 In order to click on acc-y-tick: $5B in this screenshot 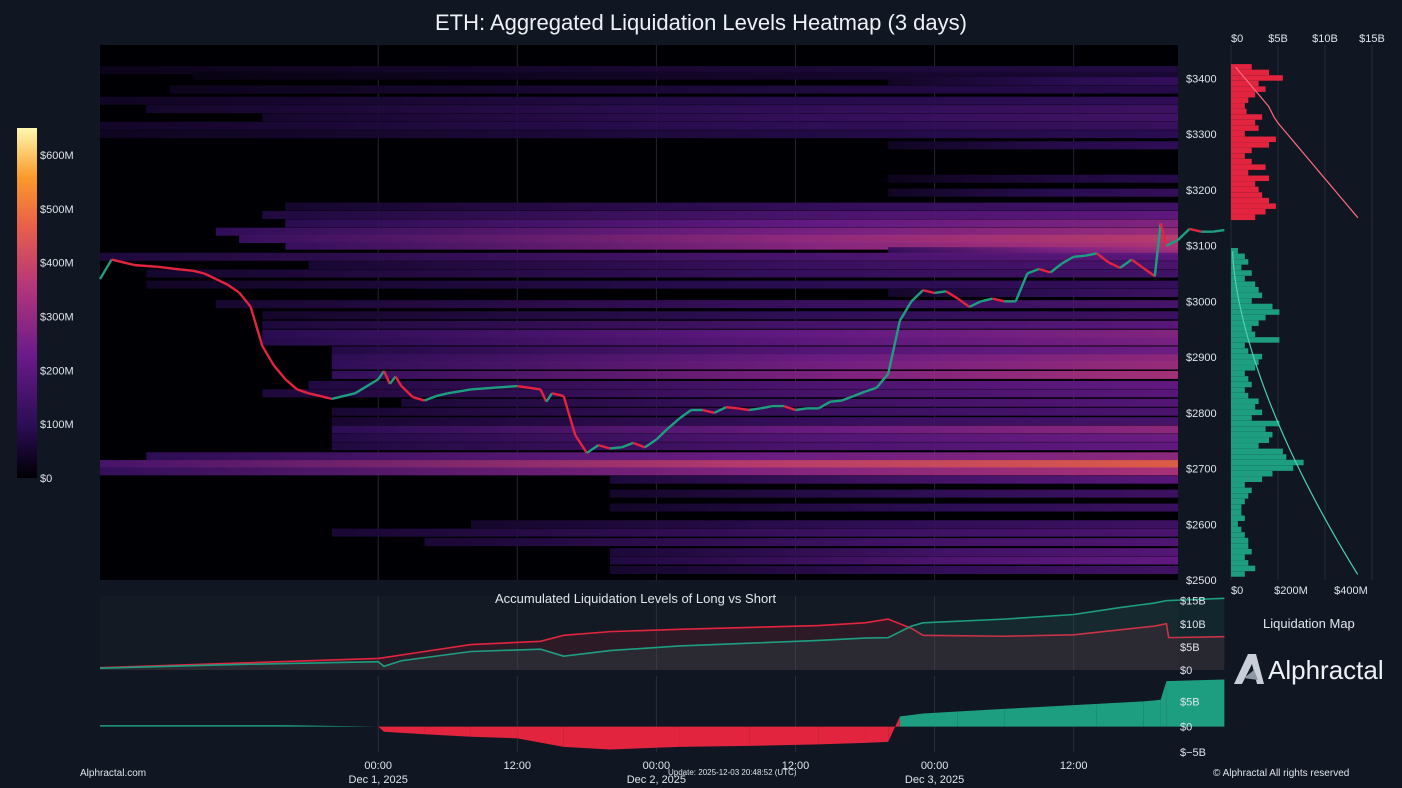, I will do `click(1190, 648)`.